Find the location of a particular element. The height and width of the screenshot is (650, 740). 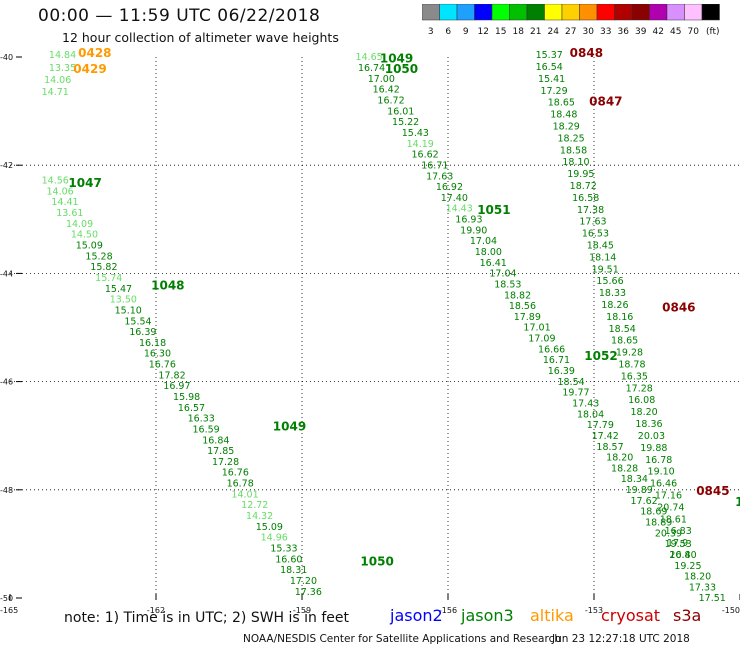

wave-height-value: 15.28 is located at coordinates (98, 256).